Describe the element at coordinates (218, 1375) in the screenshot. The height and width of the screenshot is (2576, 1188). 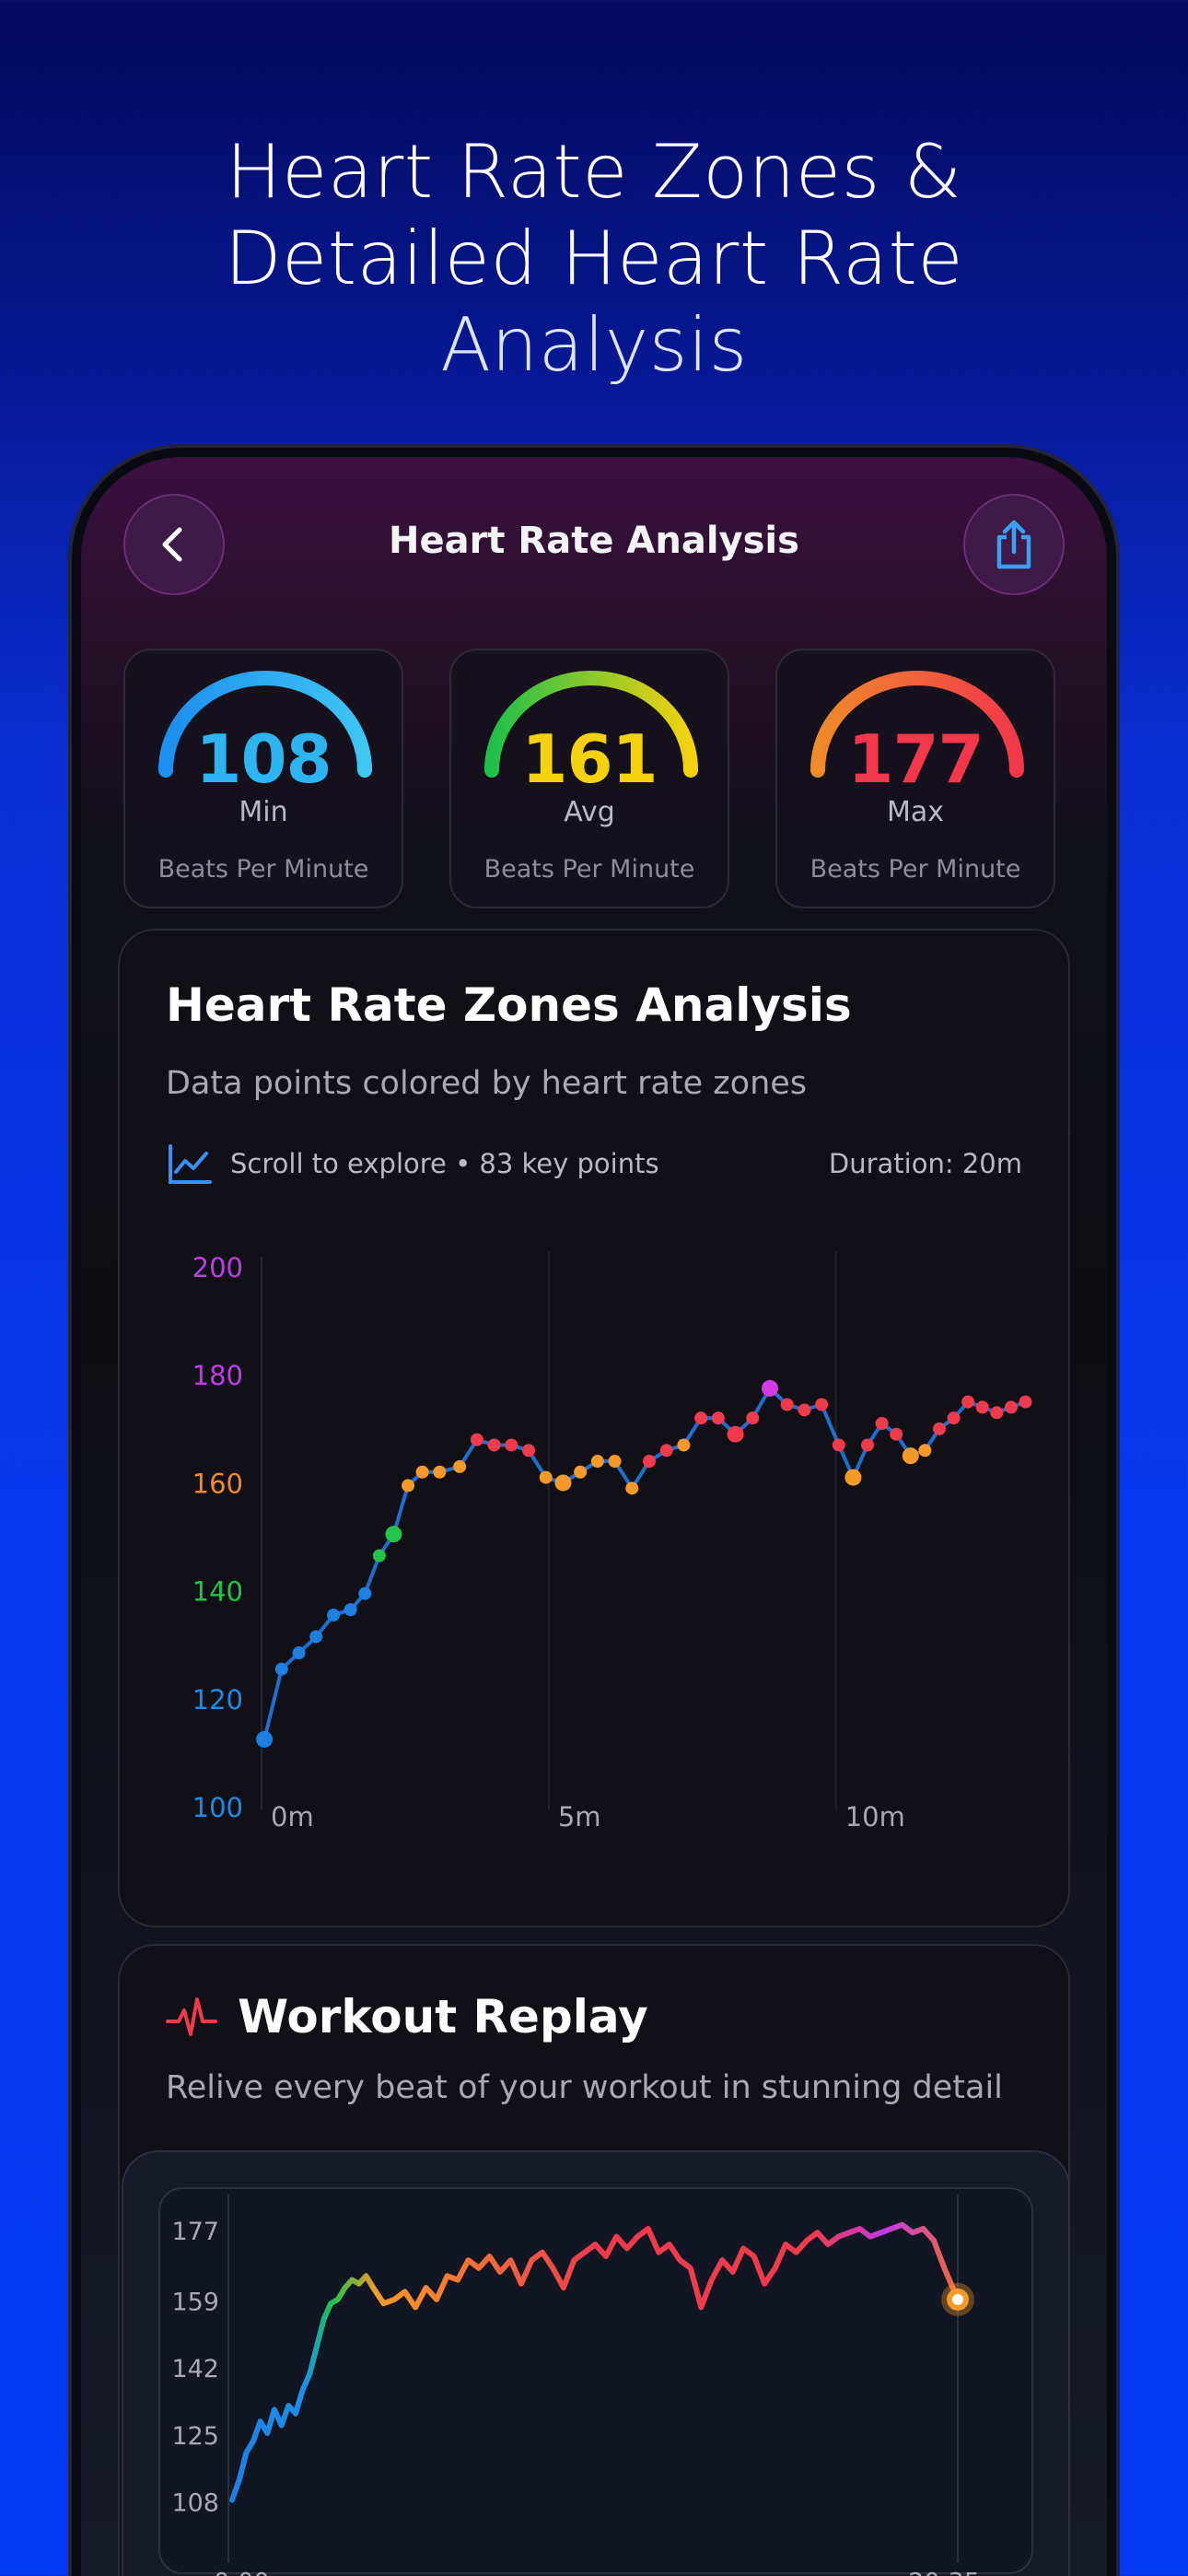
I see `y-tick-label: 180` at that location.